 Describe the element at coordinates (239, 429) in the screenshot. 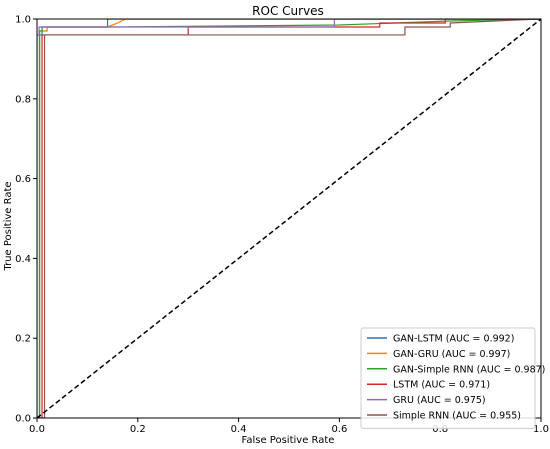

I see `x-tick-label: 0.4` at that location.